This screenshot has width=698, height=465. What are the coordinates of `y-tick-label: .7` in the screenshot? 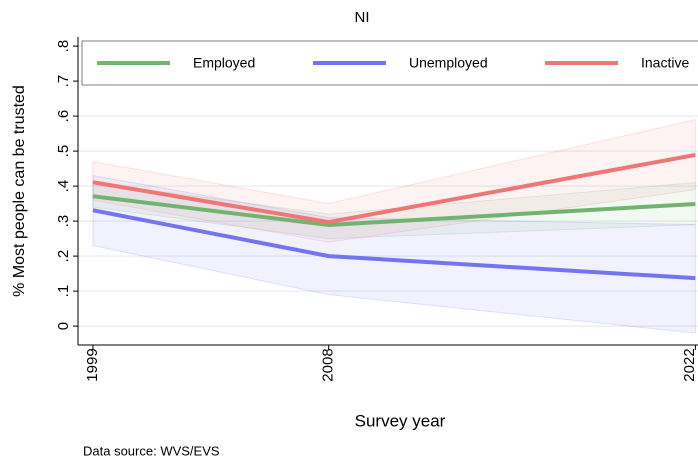 It's located at (63, 81).